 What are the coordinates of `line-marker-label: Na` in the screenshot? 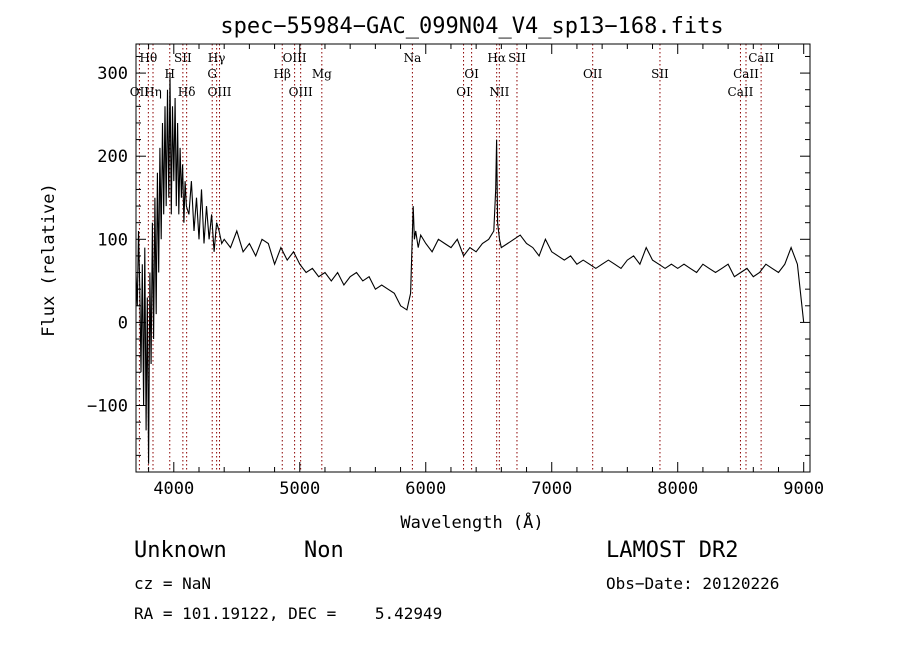 It's located at (413, 58).